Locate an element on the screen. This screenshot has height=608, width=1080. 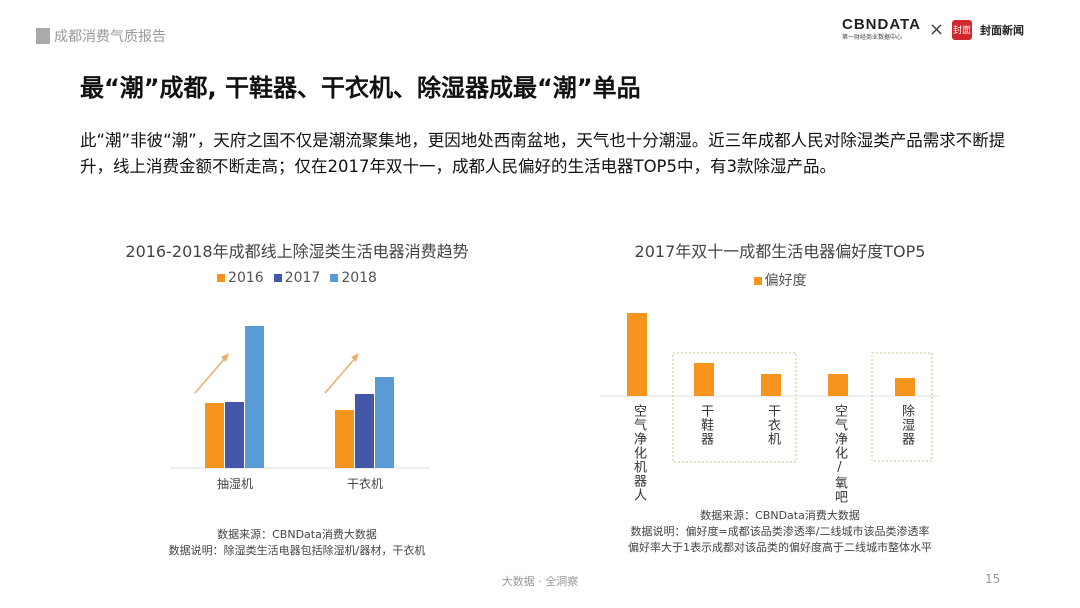
chart2-legend: 偏好度 is located at coordinates (780, 280).